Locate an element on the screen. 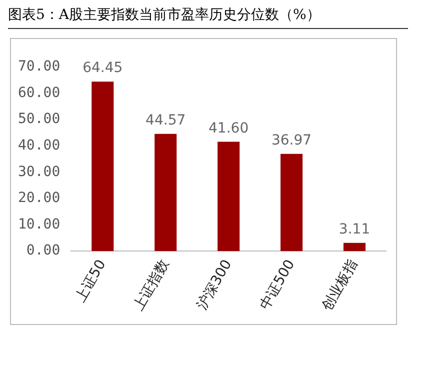  y-tick-label: 30.00 is located at coordinates (39, 172).